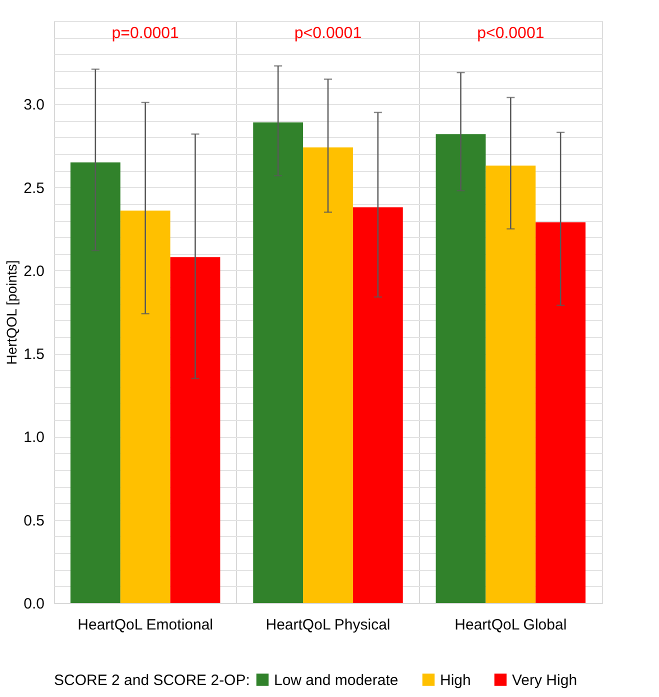 The width and height of the screenshot is (659, 697). I want to click on y-tick-label: 2.5, so click(34, 188).